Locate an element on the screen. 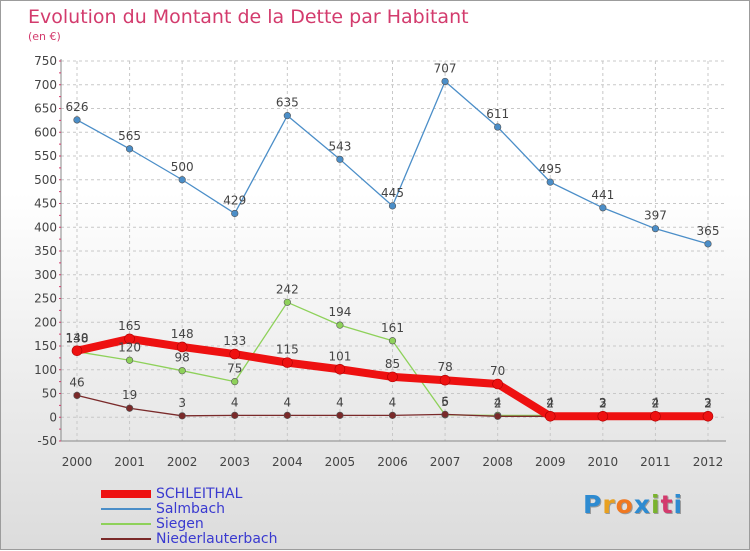 The image size is (750, 551). data-label: 120 is located at coordinates (129, 347).